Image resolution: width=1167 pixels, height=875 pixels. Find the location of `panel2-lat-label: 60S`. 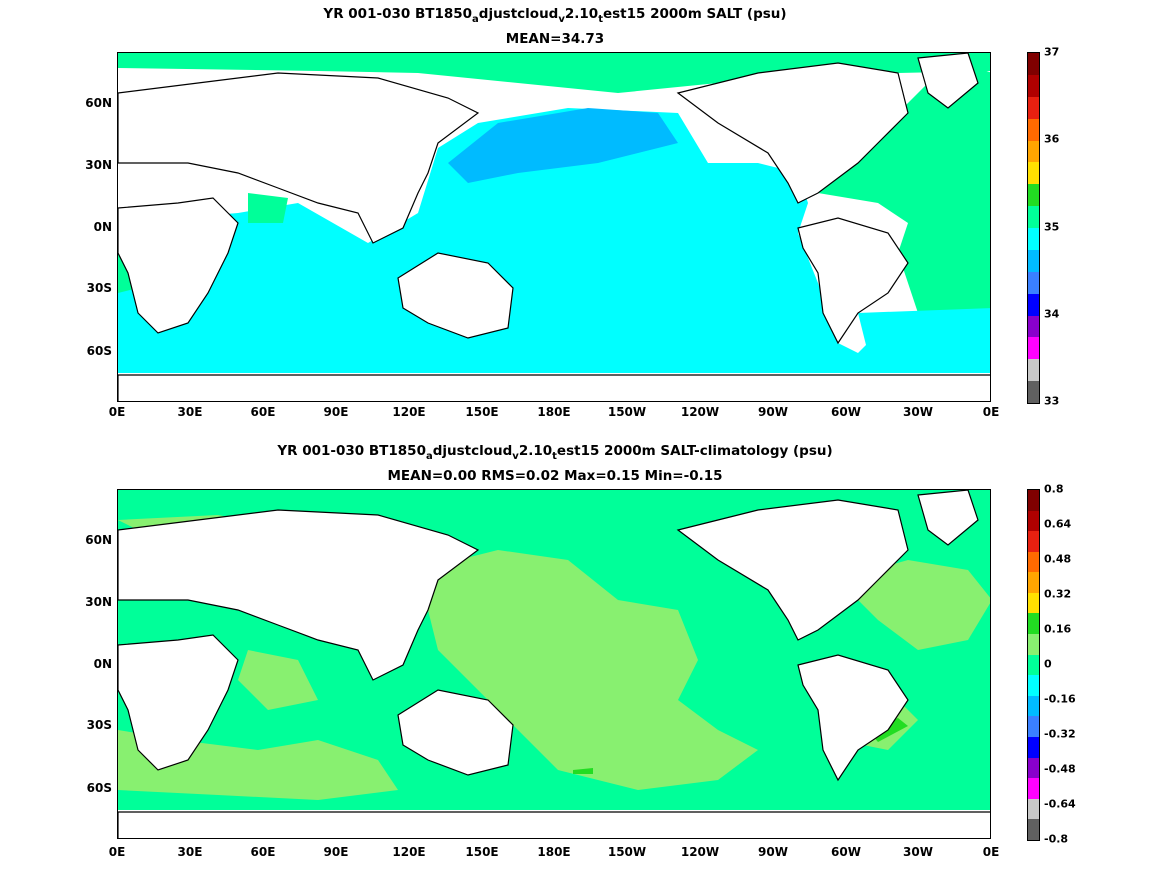

panel2-lat-label: 60S is located at coordinates (99, 788).